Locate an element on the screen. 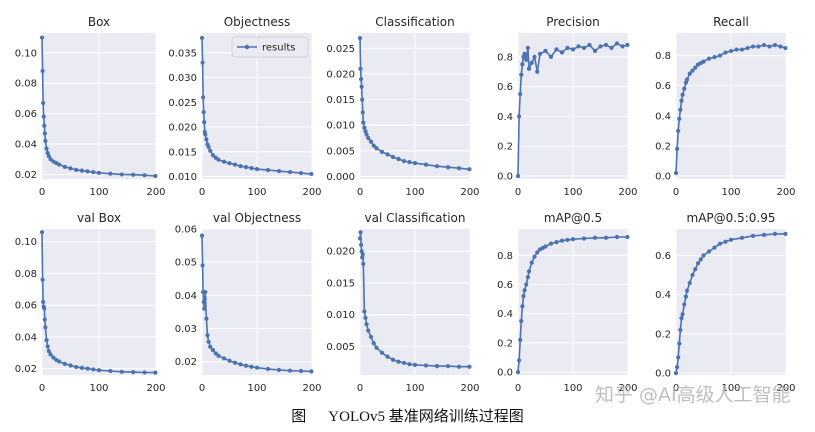  x-tick-label: 0 is located at coordinates (202, 388).